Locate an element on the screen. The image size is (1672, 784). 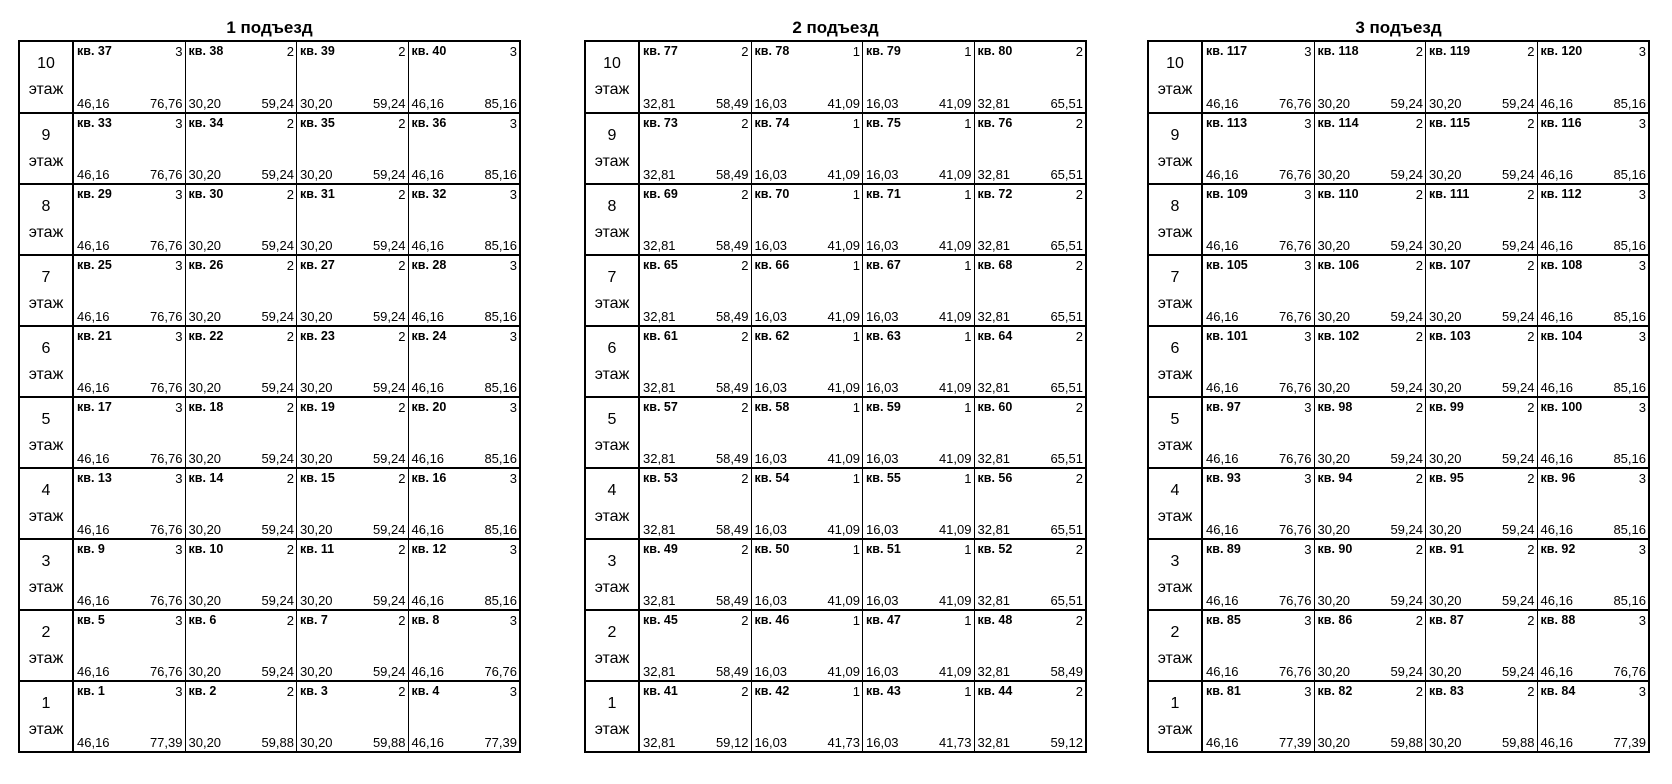
floor-number: 8 is located at coordinates (612, 206).